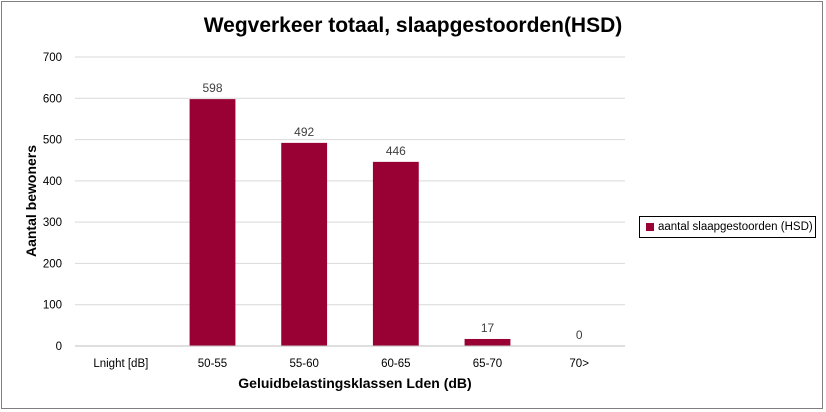 This screenshot has width=826, height=412. I want to click on legend-label: aantal slaapgestoorden (HSD), so click(735, 227).